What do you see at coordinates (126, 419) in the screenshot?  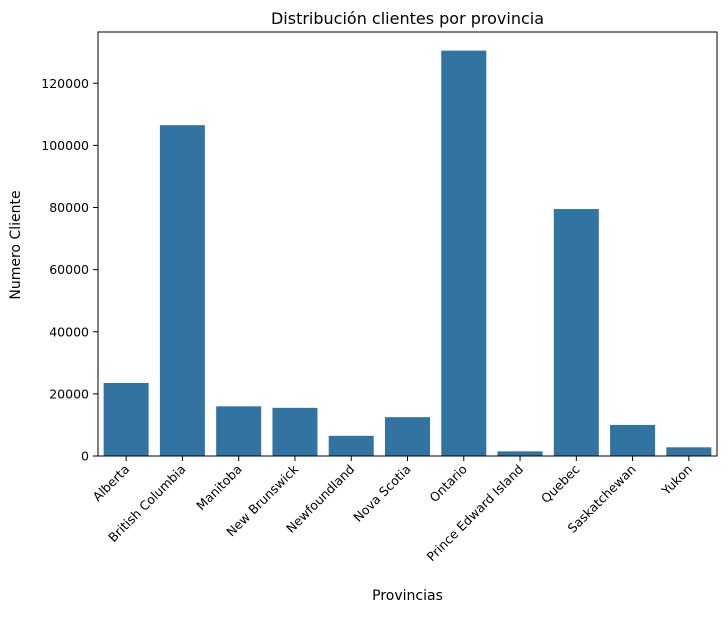 I see `bar-alberta` at bounding box center [126, 419].